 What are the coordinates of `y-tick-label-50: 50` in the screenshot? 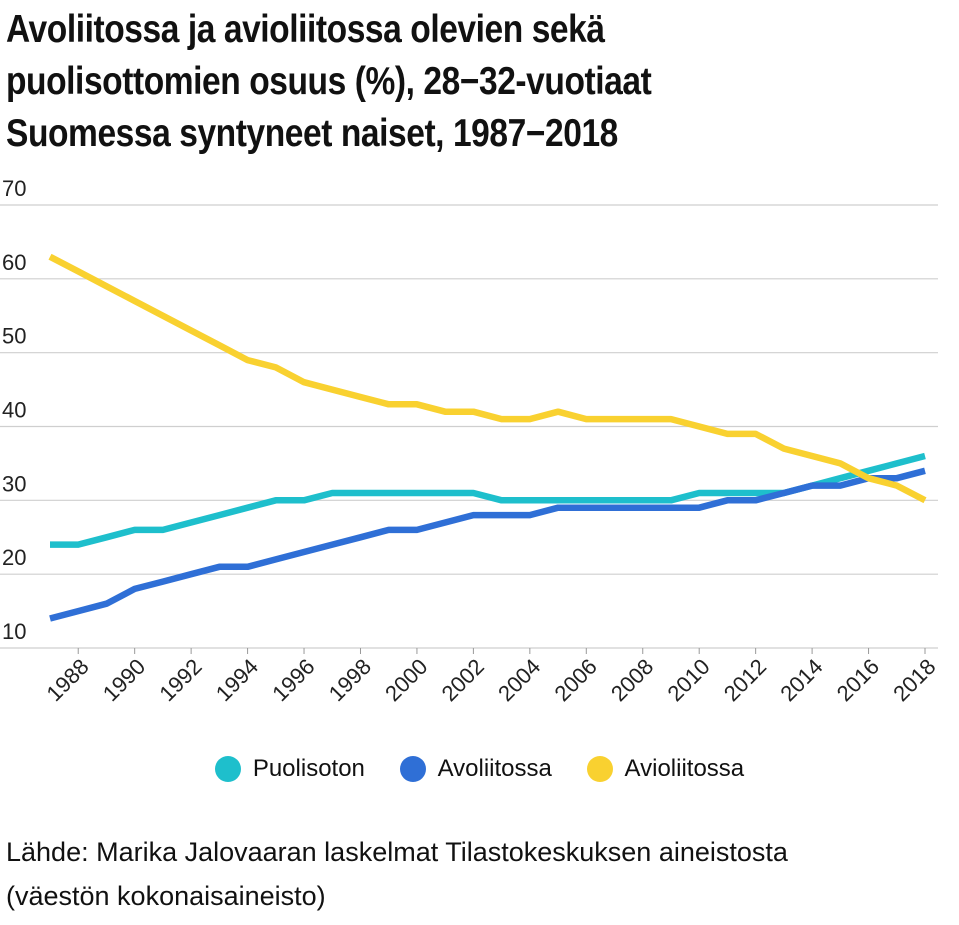 It's located at (14, 336).